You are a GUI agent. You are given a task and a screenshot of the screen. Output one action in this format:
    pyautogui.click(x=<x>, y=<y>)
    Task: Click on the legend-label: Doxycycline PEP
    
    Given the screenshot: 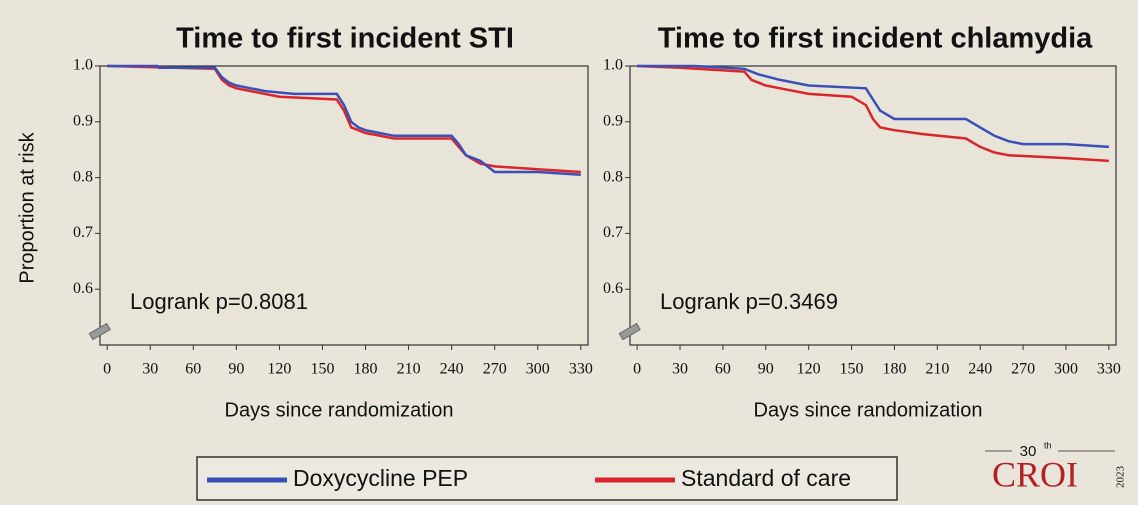 What is the action you would take?
    pyautogui.click(x=380, y=478)
    